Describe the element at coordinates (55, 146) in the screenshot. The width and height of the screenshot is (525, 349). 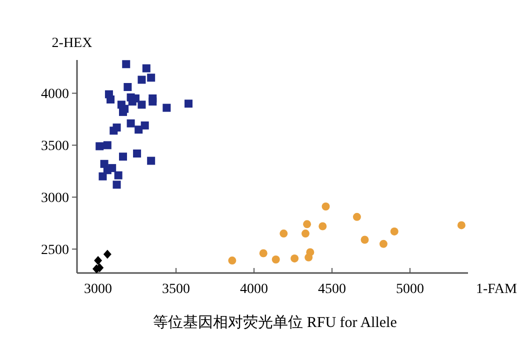
I see `y-tick-label: 3500` at that location.